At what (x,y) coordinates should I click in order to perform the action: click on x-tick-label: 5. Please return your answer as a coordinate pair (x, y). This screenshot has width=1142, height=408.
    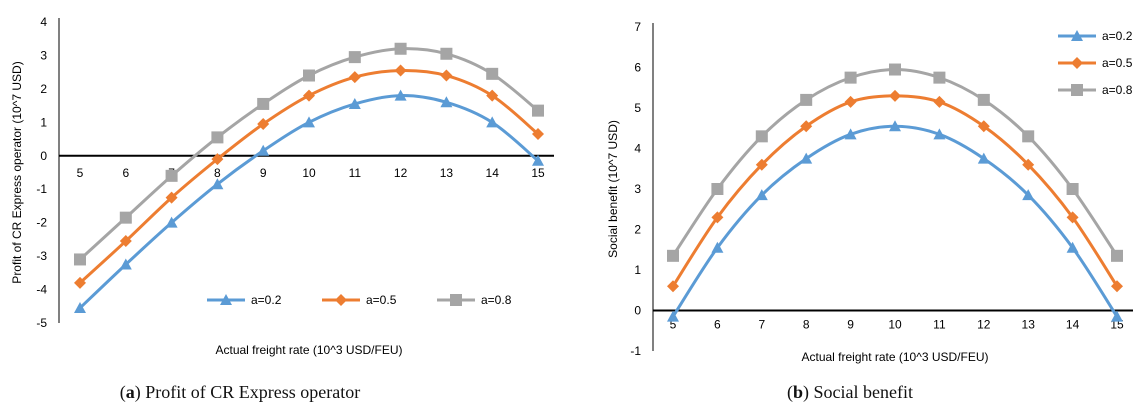
    Looking at the image, I should click on (673, 325).